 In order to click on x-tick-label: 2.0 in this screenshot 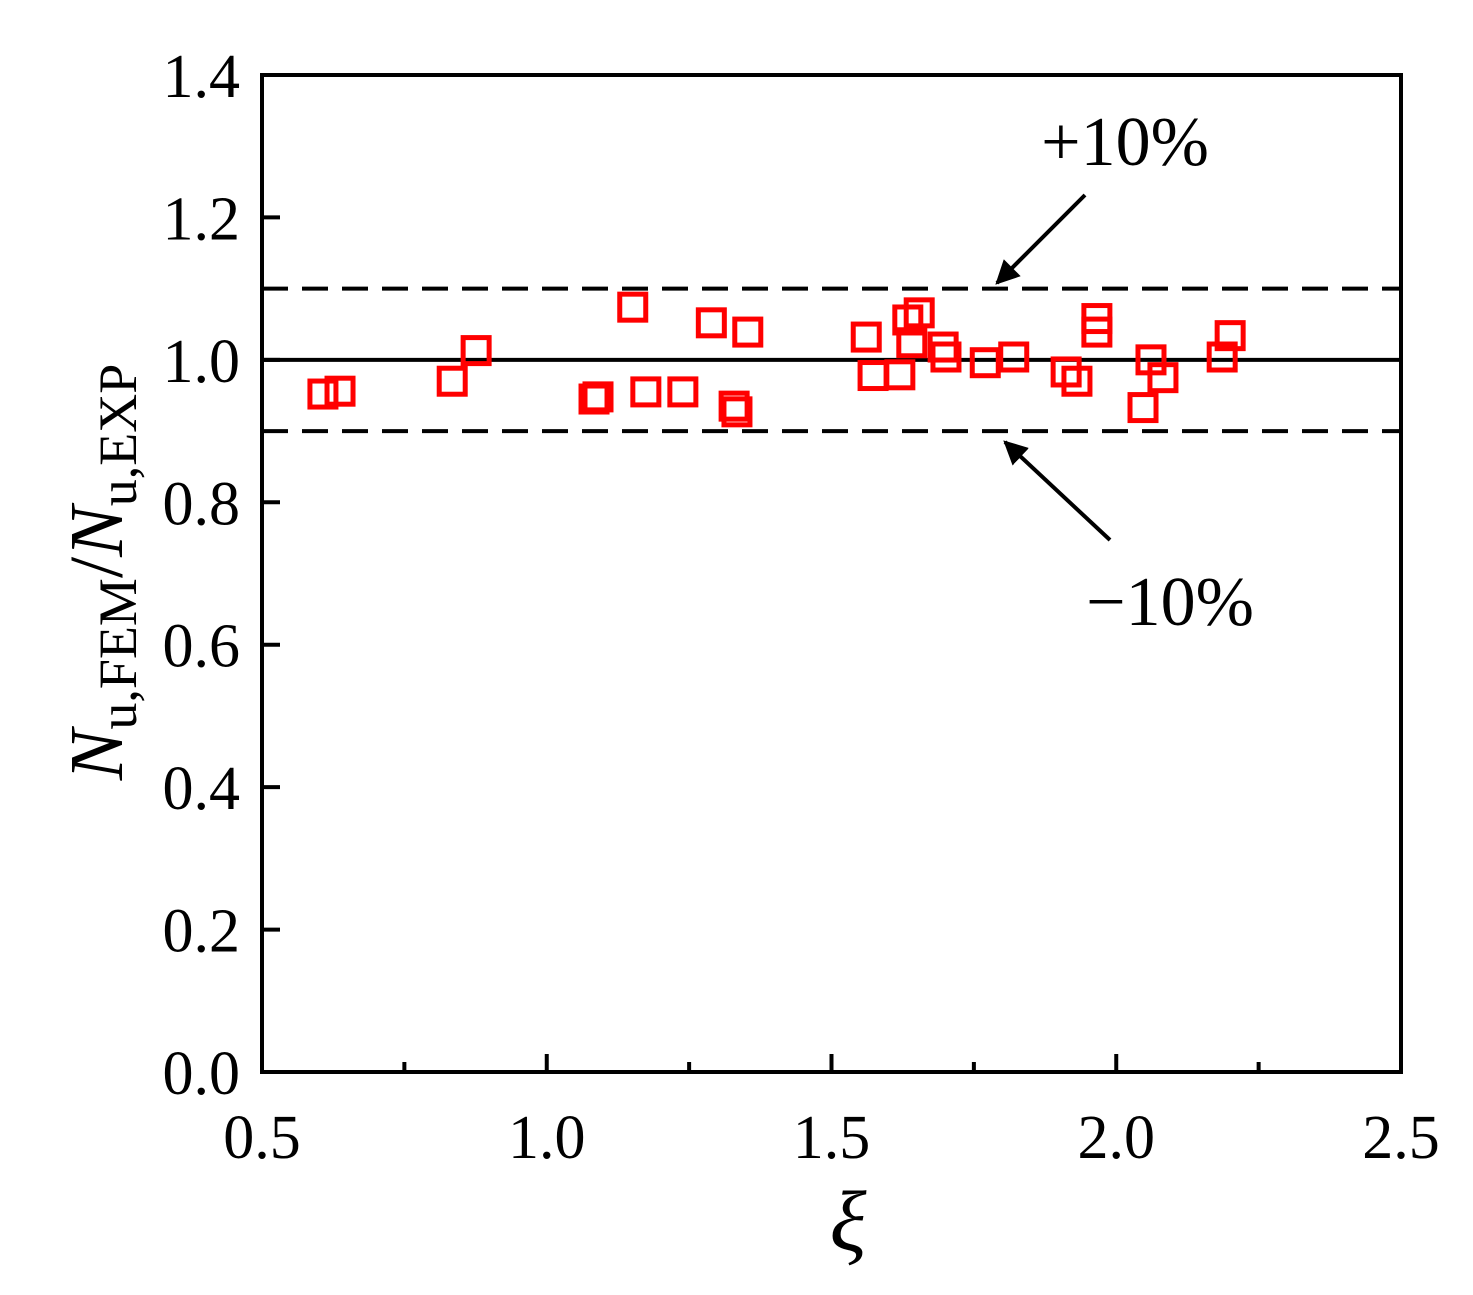, I will do `click(1117, 1138)`.